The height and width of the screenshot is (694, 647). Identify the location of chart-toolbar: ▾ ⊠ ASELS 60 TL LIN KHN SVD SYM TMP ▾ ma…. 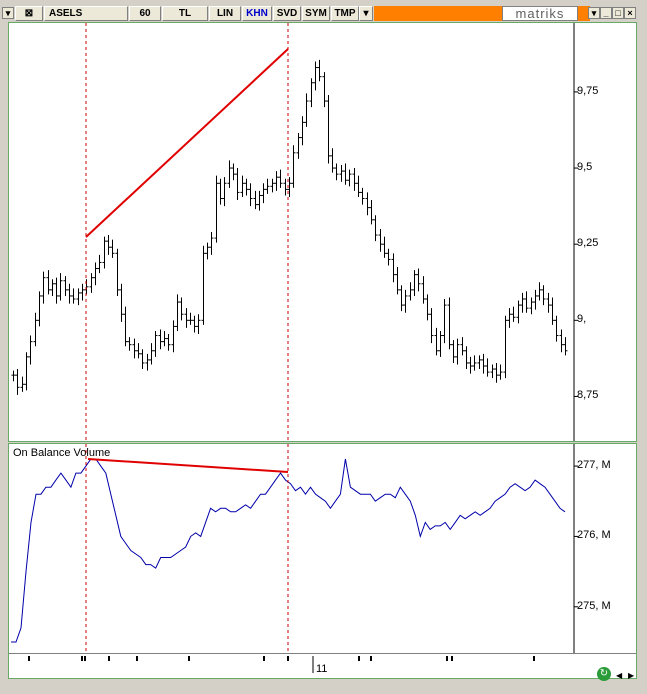
(323, 11).